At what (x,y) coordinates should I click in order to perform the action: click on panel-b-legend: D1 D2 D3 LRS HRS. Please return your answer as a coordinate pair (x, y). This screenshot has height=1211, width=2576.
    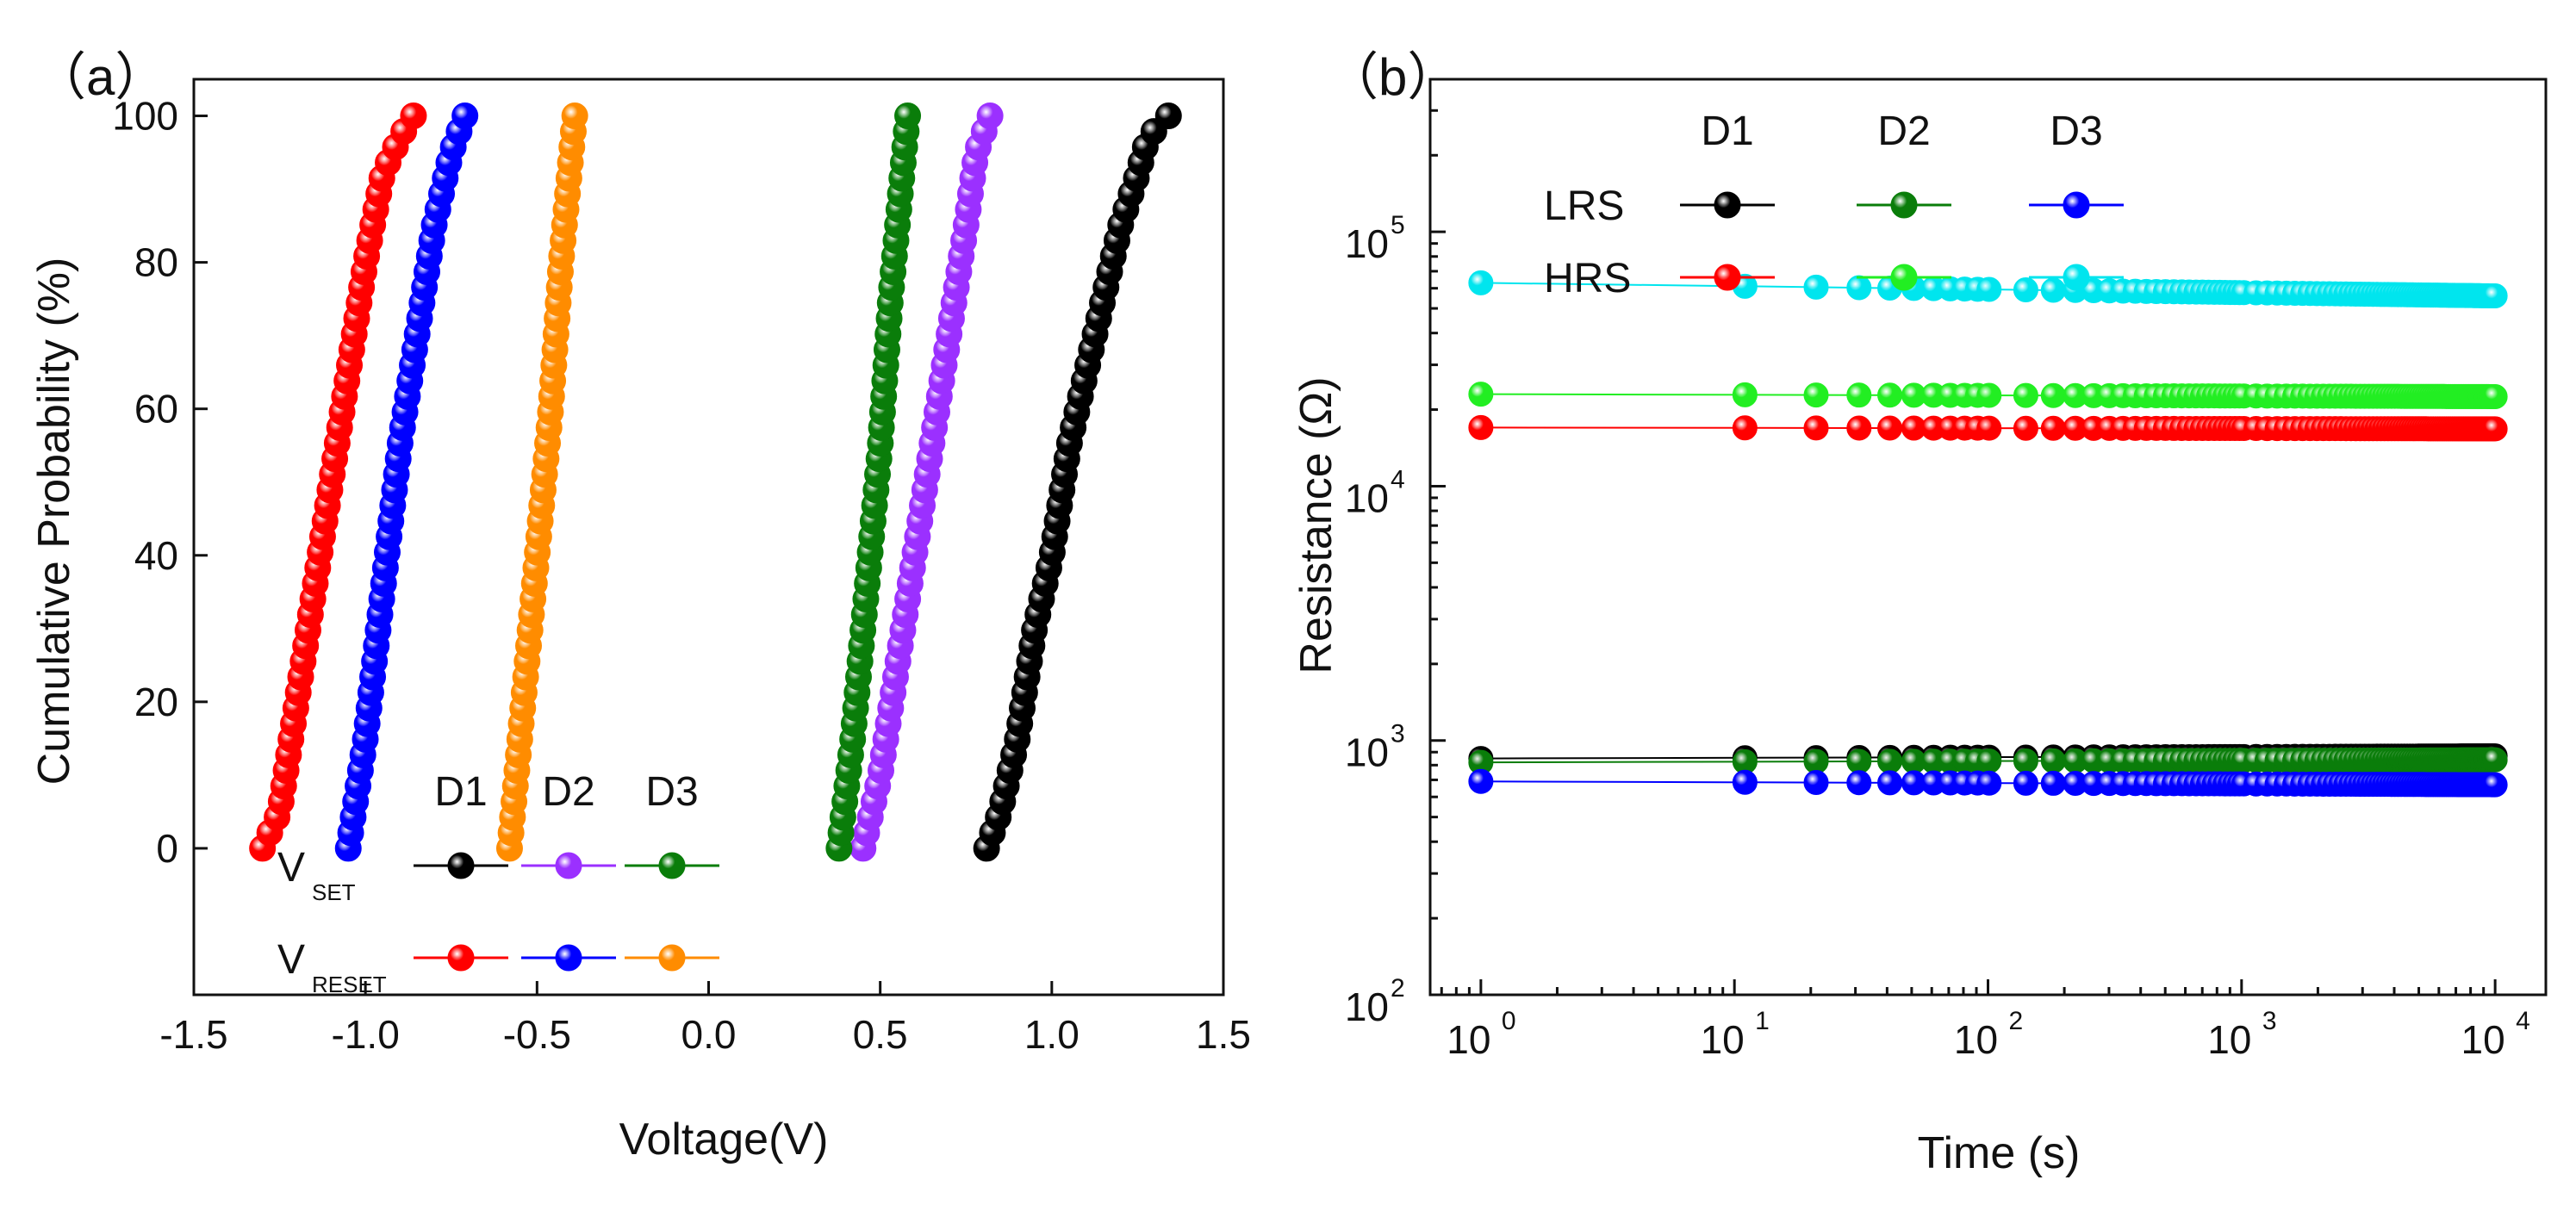
    Looking at the image, I should click on (1834, 205).